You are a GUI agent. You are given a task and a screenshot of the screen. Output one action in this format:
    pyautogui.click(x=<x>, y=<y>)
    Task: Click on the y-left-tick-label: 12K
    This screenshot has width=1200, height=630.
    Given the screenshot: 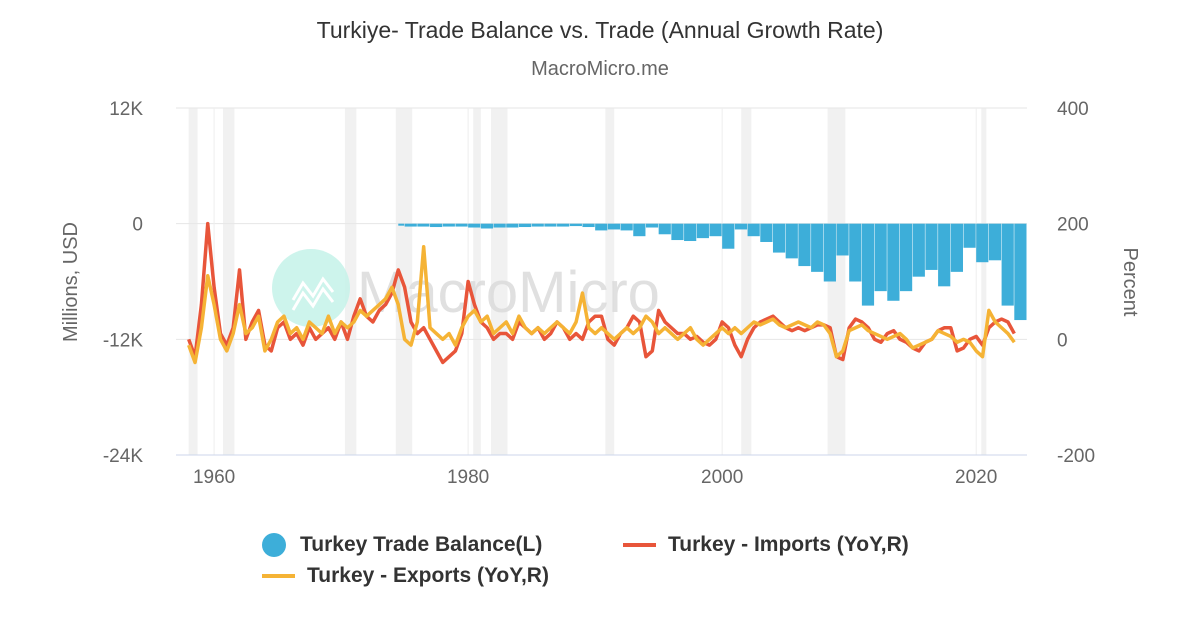 What is the action you would take?
    pyautogui.click(x=126, y=109)
    